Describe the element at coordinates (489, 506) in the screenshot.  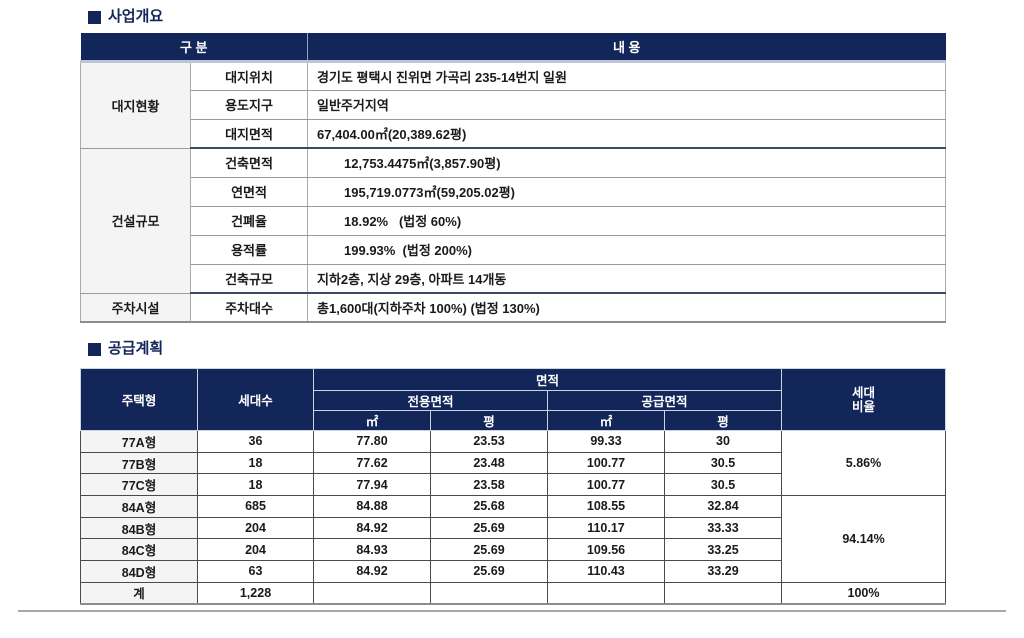
I see `cell-exclusive-pyeong: 25.68` at that location.